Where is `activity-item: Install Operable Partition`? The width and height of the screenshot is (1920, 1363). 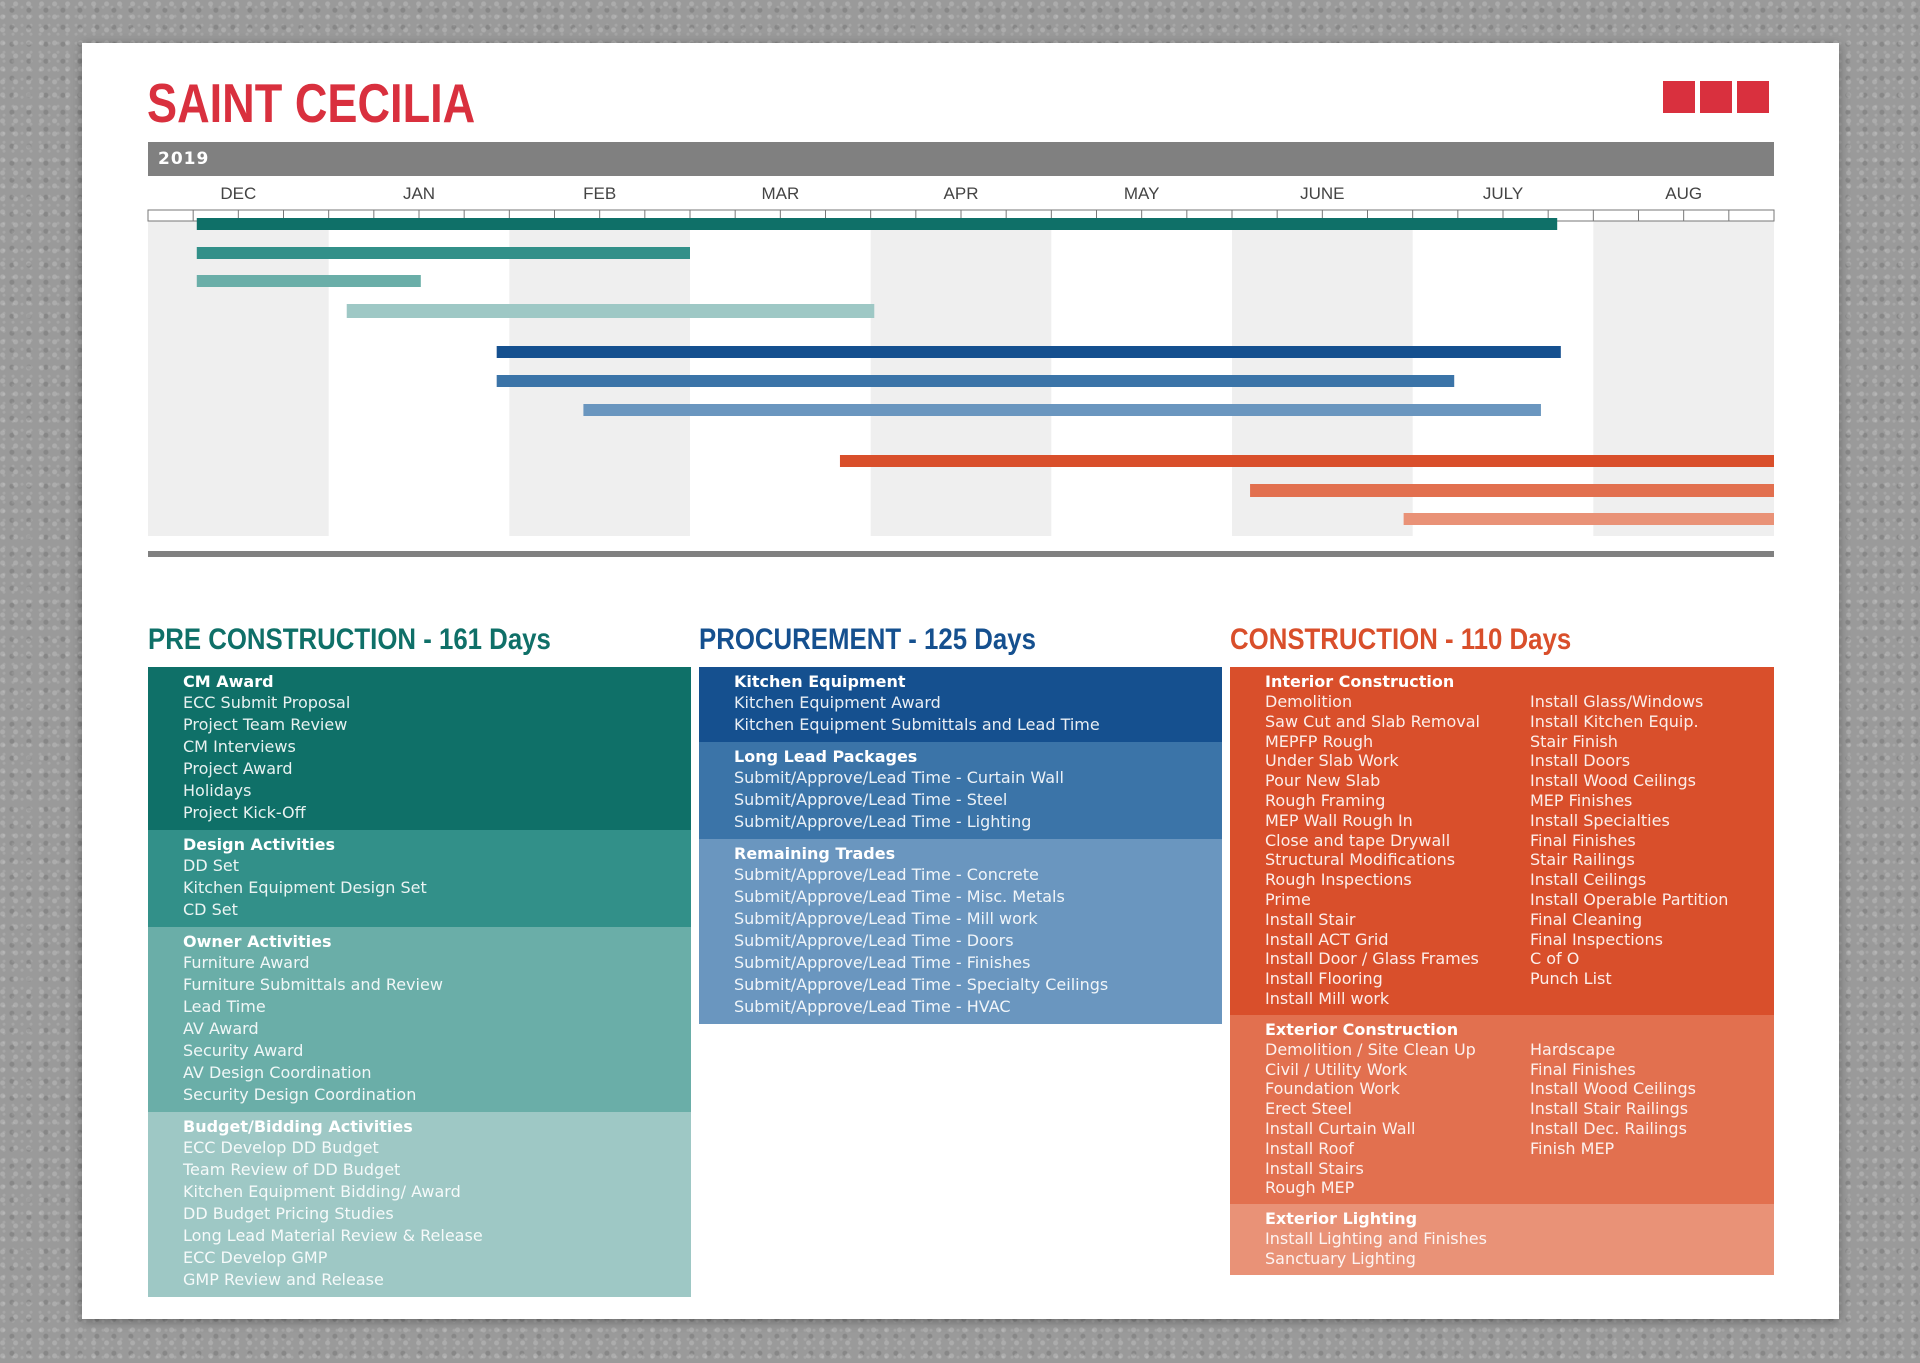
activity-item: Install Operable Partition is located at coordinates (1629, 899).